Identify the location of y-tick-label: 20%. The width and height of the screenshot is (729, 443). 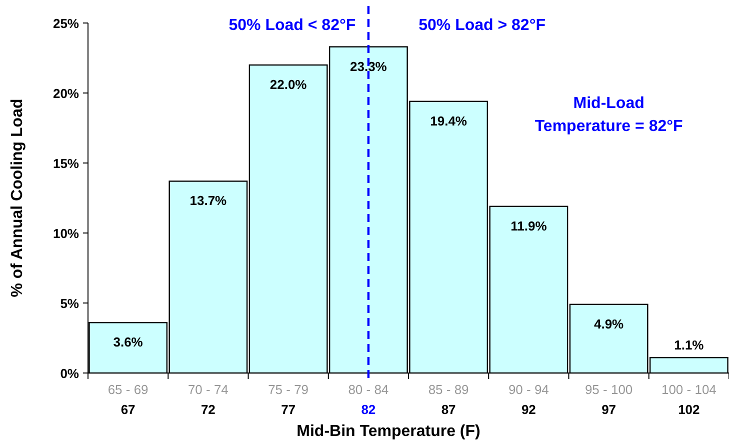
(66, 93).